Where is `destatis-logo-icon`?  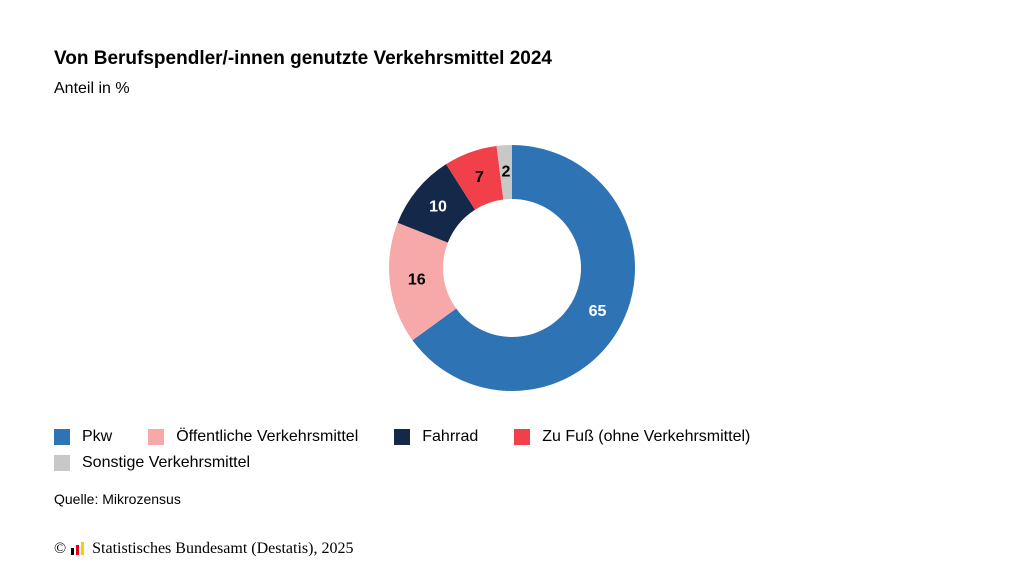
destatis-logo-icon is located at coordinates (78, 548).